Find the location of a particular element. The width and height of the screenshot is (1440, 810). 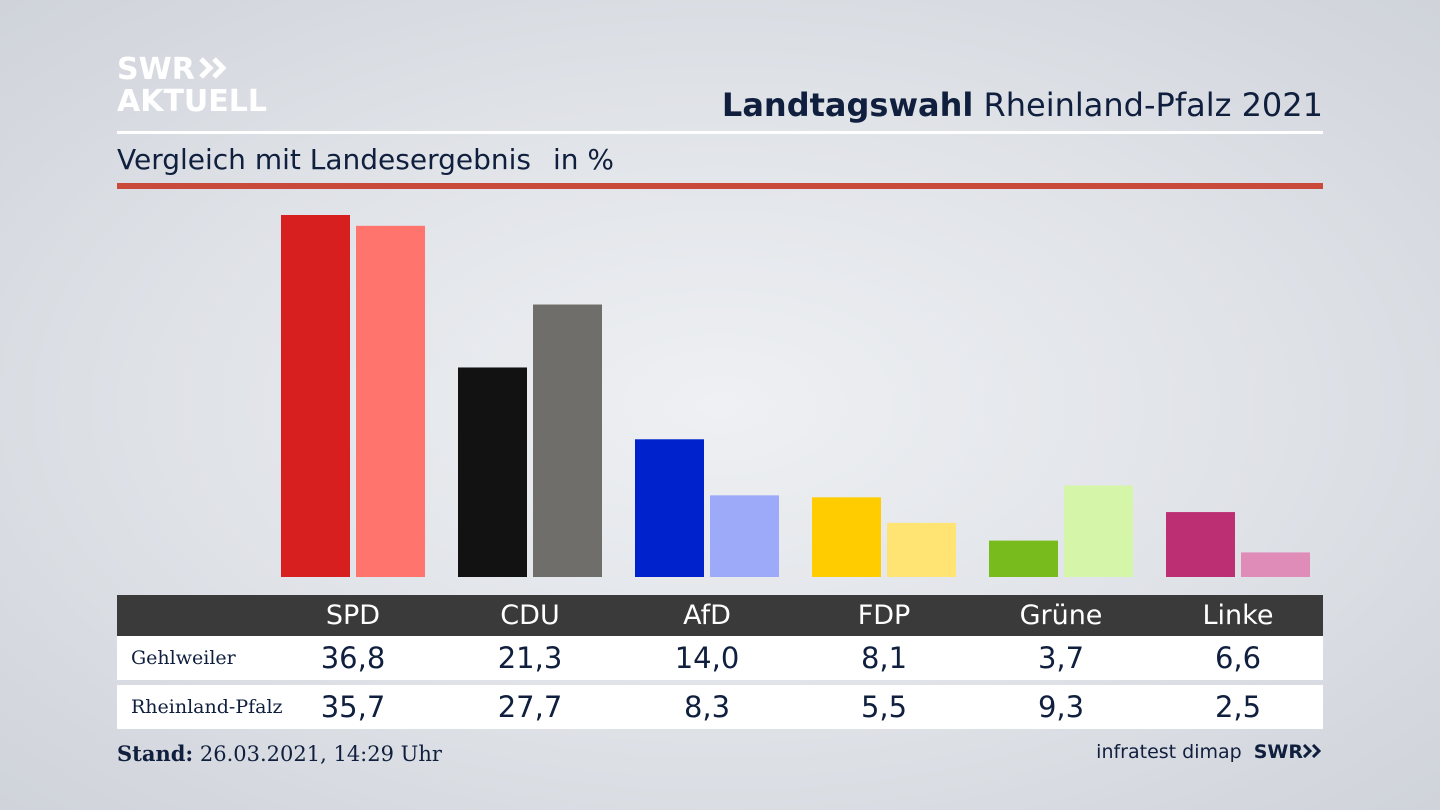

page-title: Landtagswahl Rheinland-Pfalz 2021 is located at coordinates (1022, 105).